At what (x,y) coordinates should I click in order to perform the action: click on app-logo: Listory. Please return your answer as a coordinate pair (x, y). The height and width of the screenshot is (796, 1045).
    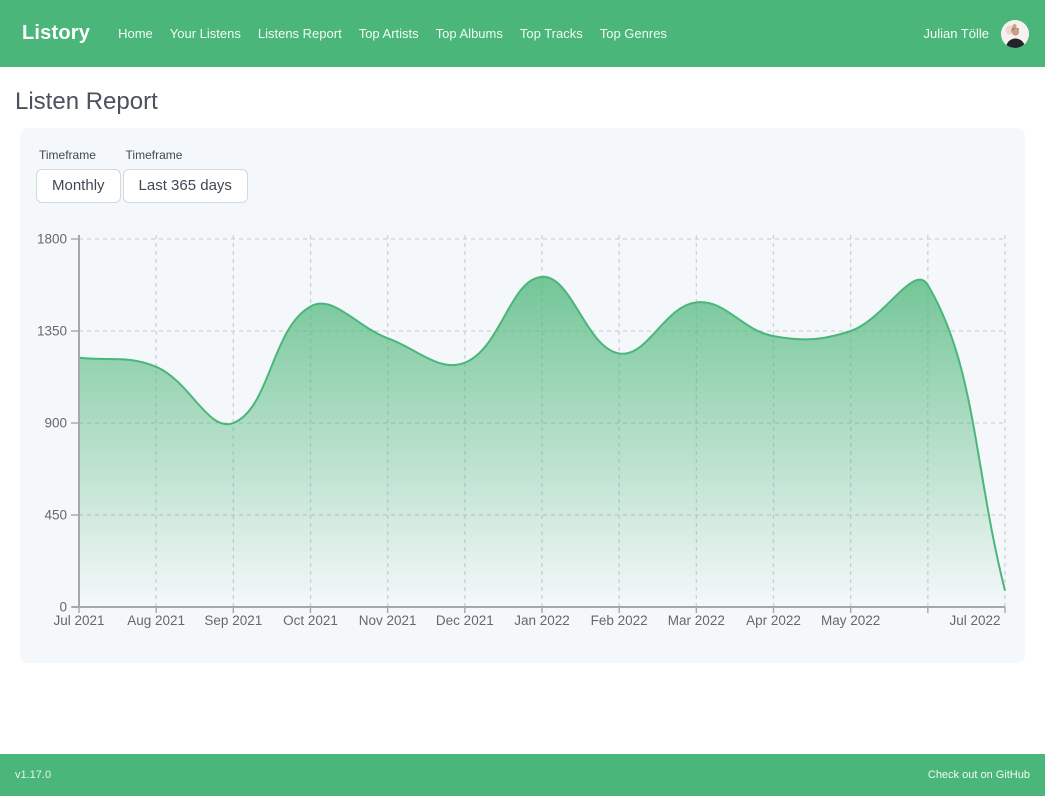
    Looking at the image, I should click on (56, 33).